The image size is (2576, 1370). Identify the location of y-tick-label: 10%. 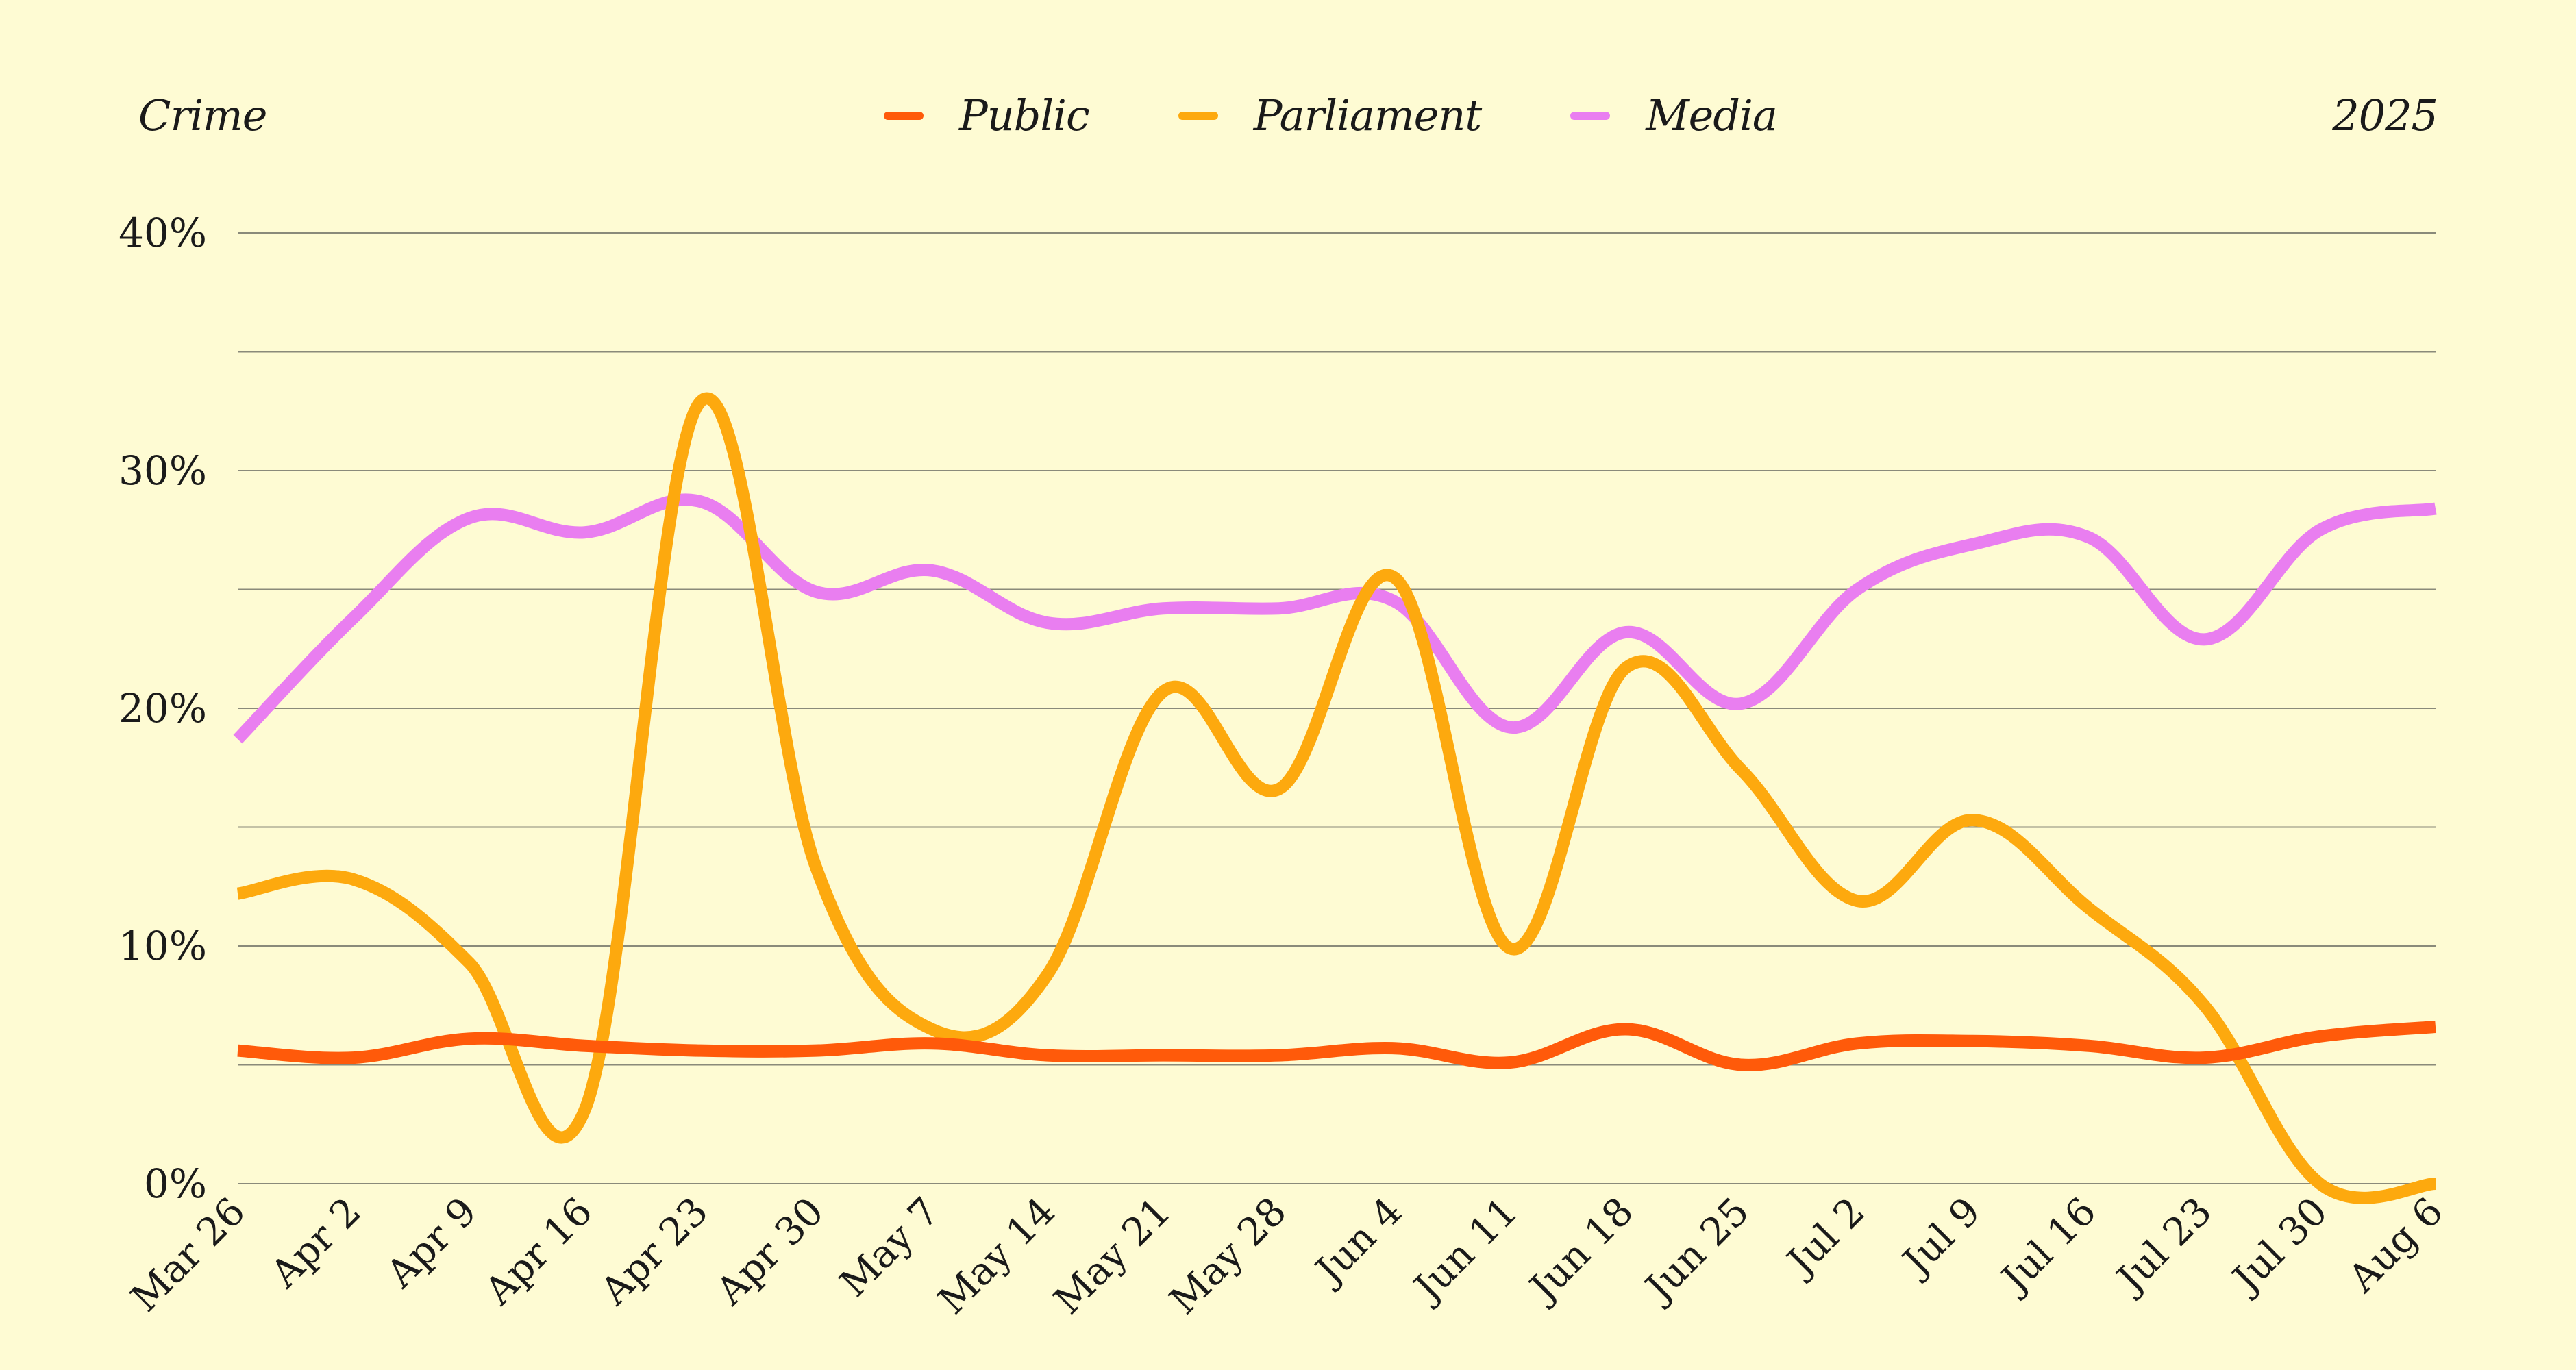
(163, 946).